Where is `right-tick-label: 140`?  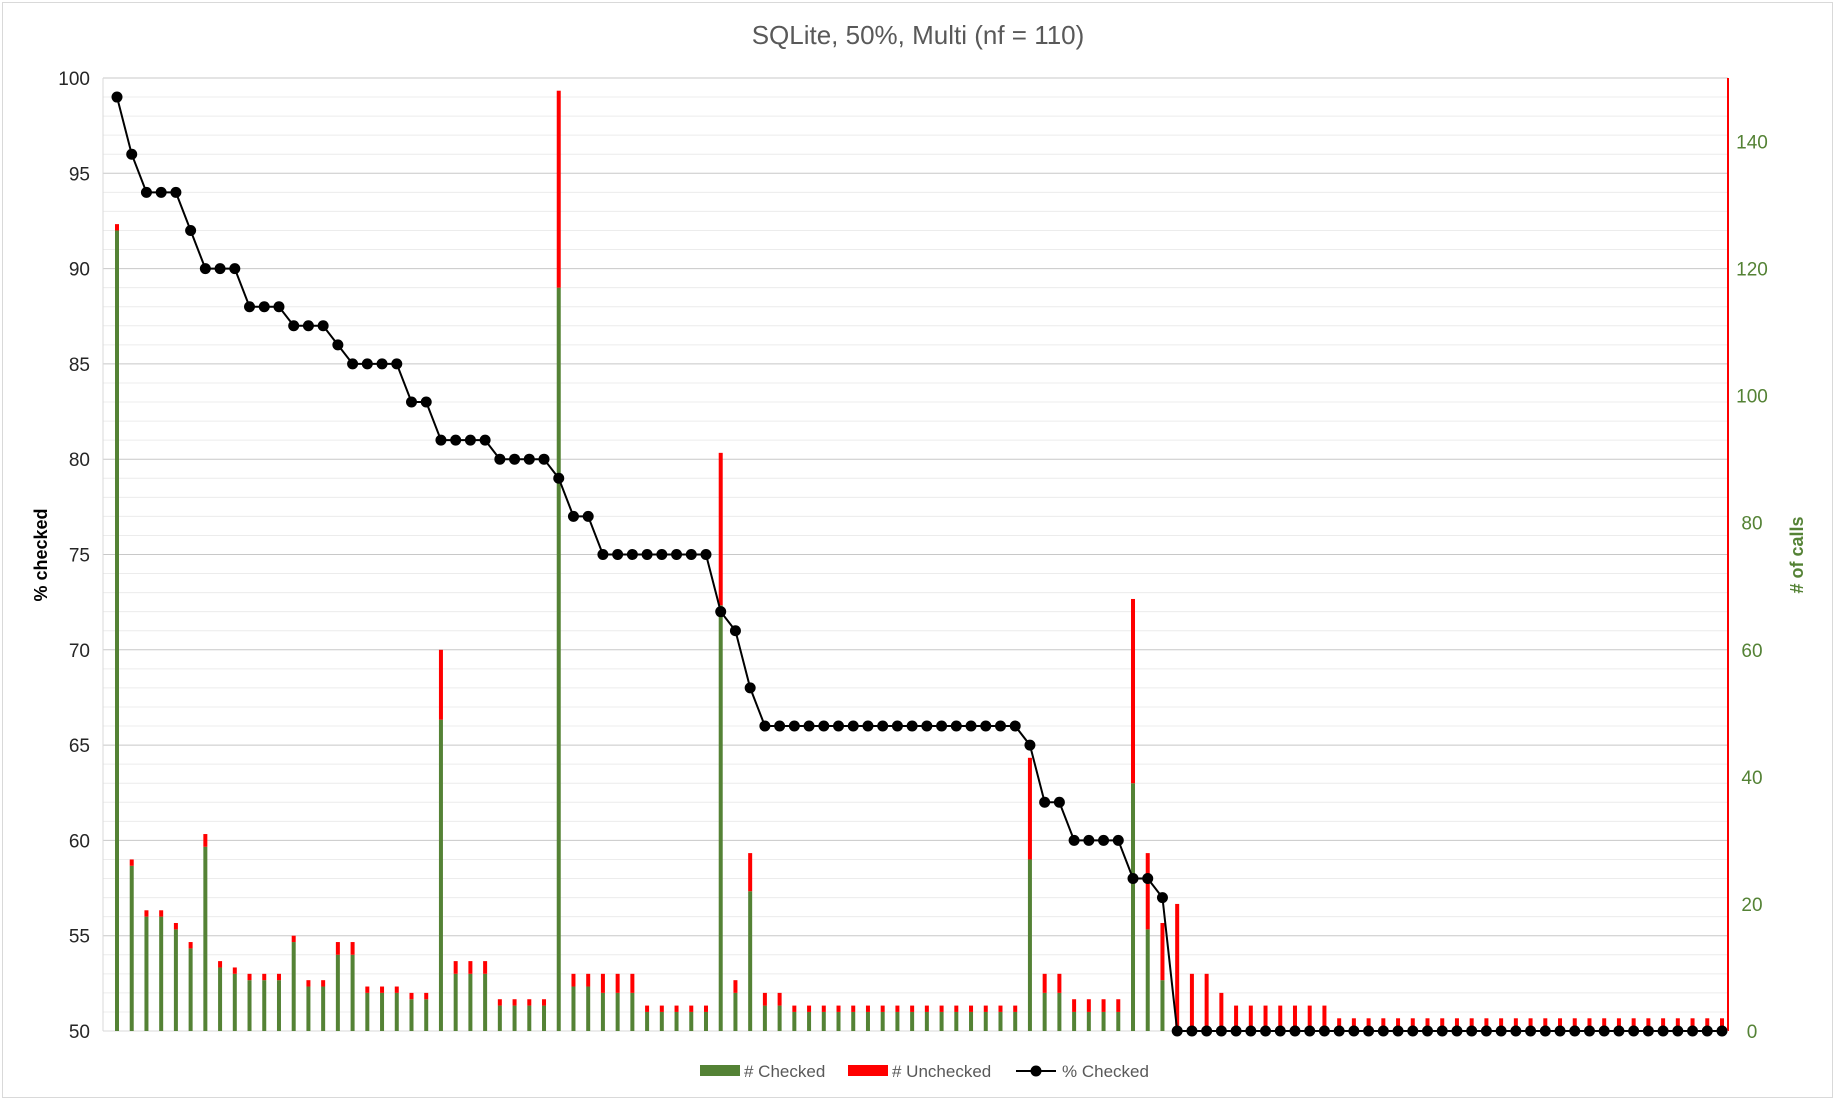 right-tick-label: 140 is located at coordinates (1752, 143).